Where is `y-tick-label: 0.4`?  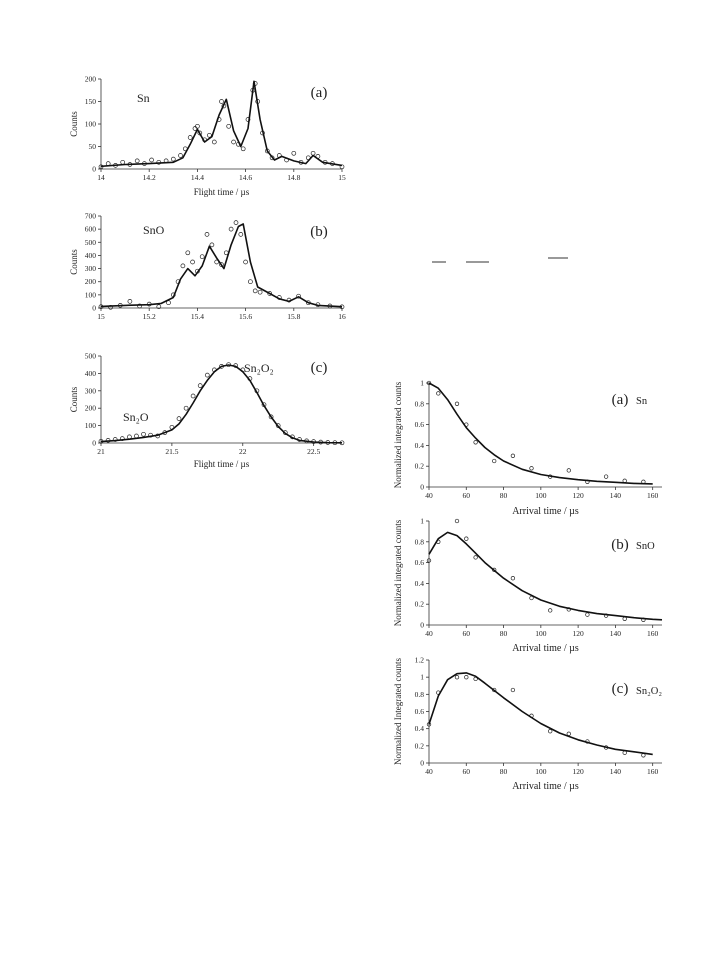
y-tick-label: 0.4 is located at coordinates (420, 445).